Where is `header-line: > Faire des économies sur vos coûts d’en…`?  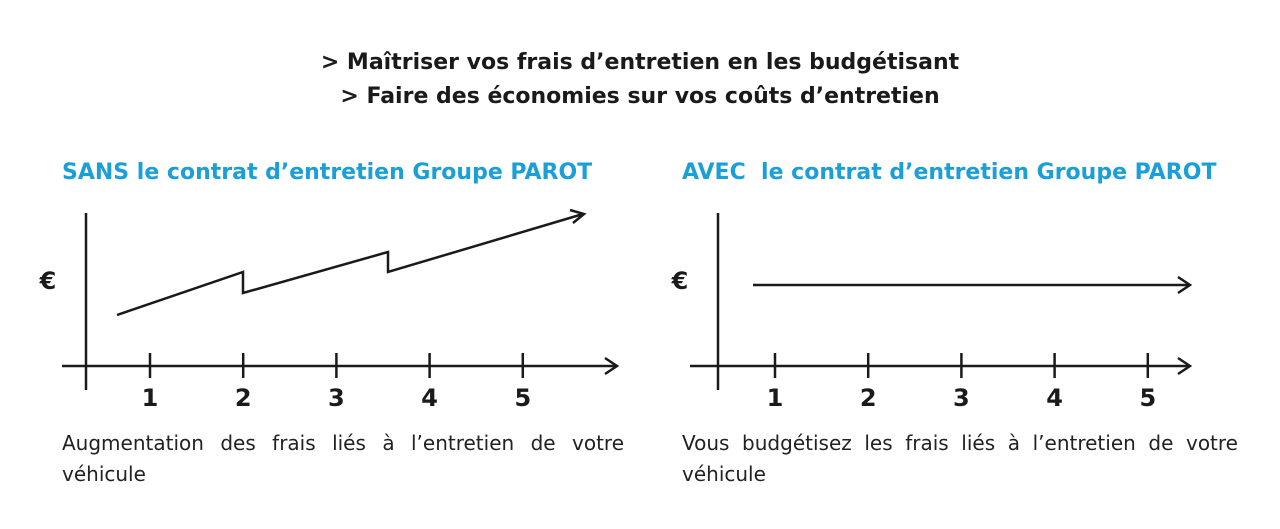 header-line: > Faire des économies sur vos coûts d’en… is located at coordinates (640, 96).